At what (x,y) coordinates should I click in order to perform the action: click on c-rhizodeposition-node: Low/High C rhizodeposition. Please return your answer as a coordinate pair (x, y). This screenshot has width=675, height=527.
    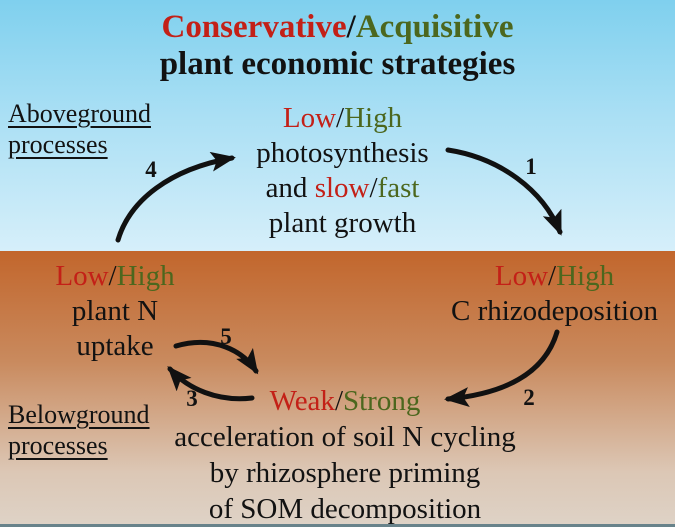
    Looking at the image, I should click on (551, 294).